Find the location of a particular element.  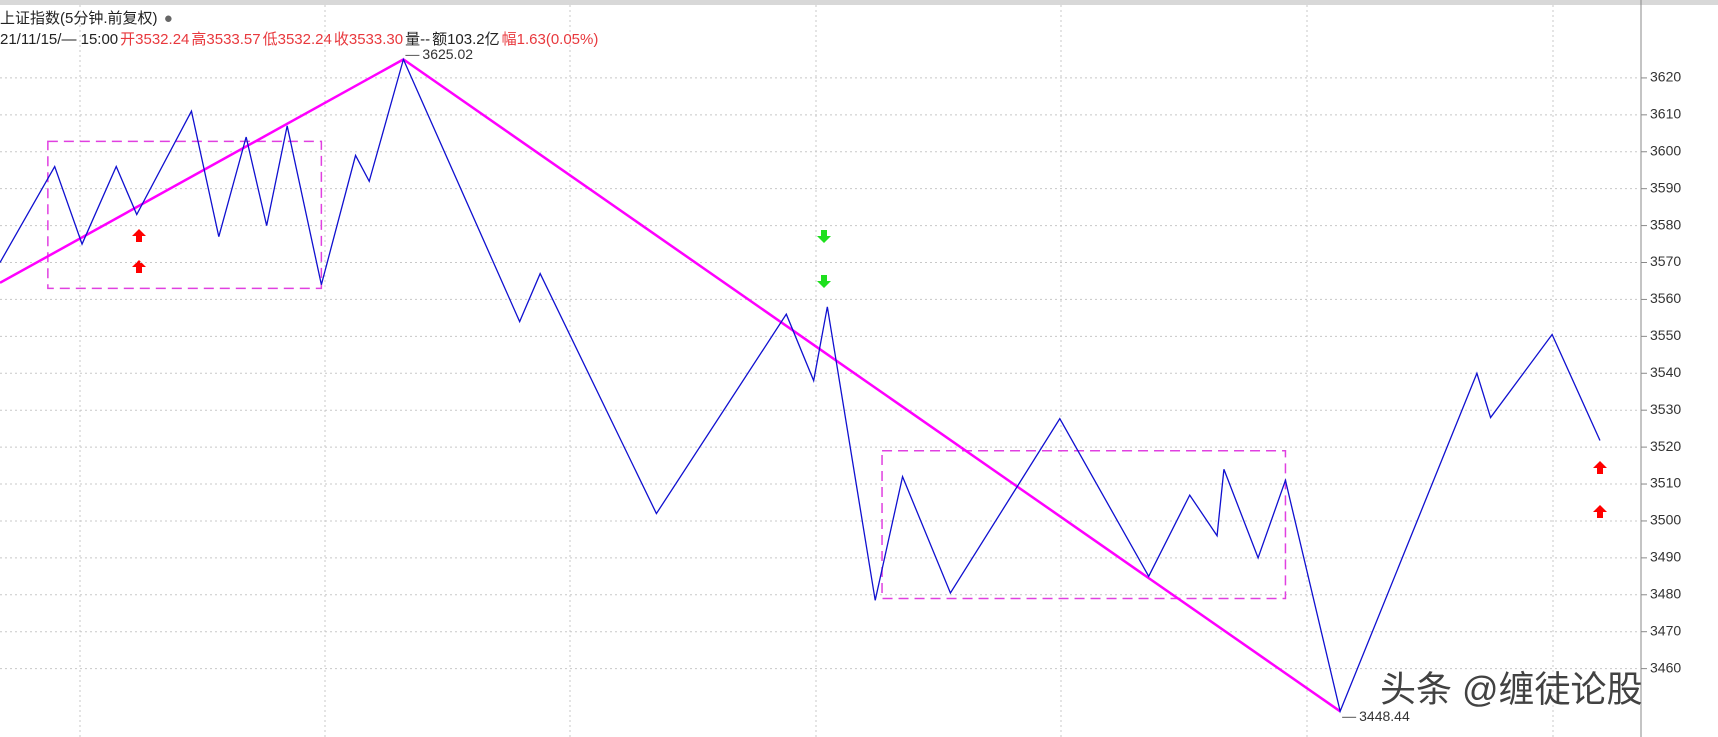

tab-strip is located at coordinates (859, 2).